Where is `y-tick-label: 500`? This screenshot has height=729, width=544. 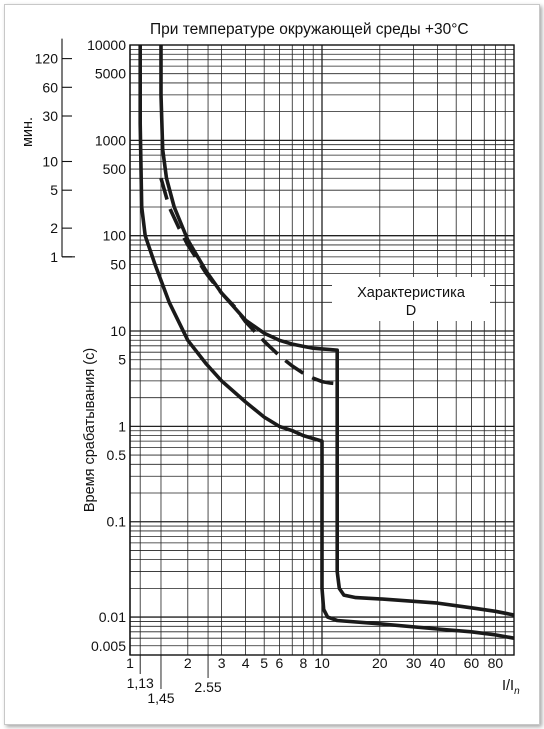 y-tick-label: 500 is located at coordinates (115, 169).